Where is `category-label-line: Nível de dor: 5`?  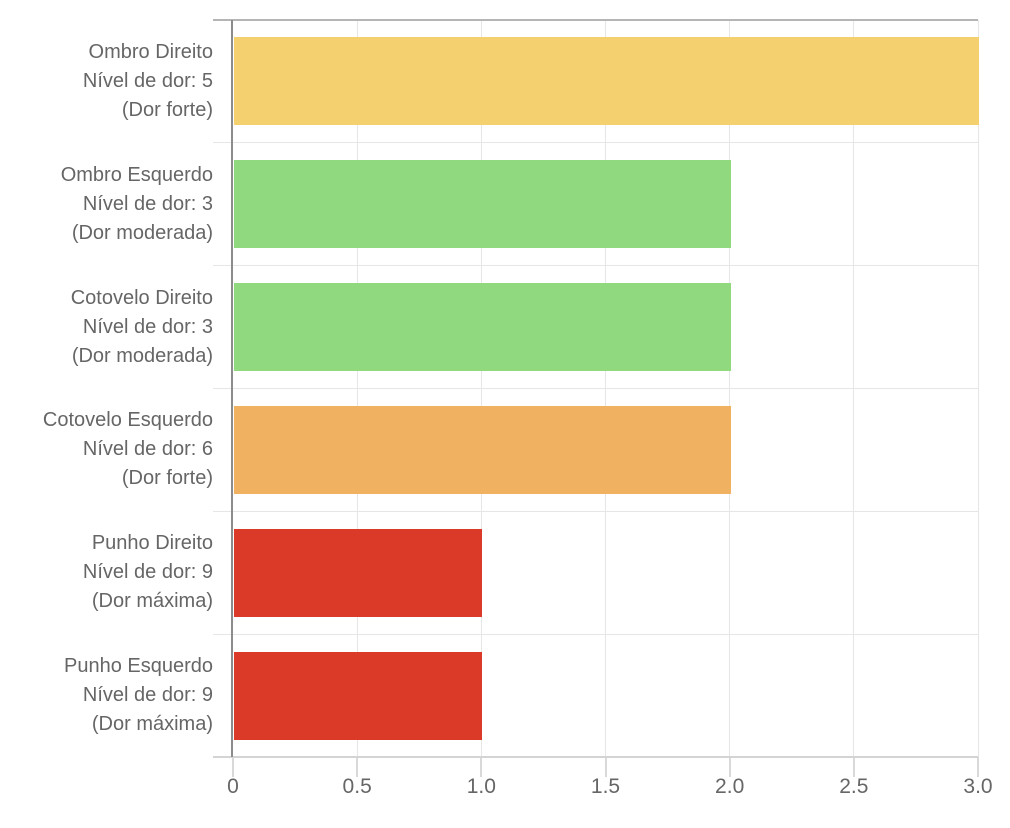
category-label-line: Nível de dor: 5 is located at coordinates (147, 80).